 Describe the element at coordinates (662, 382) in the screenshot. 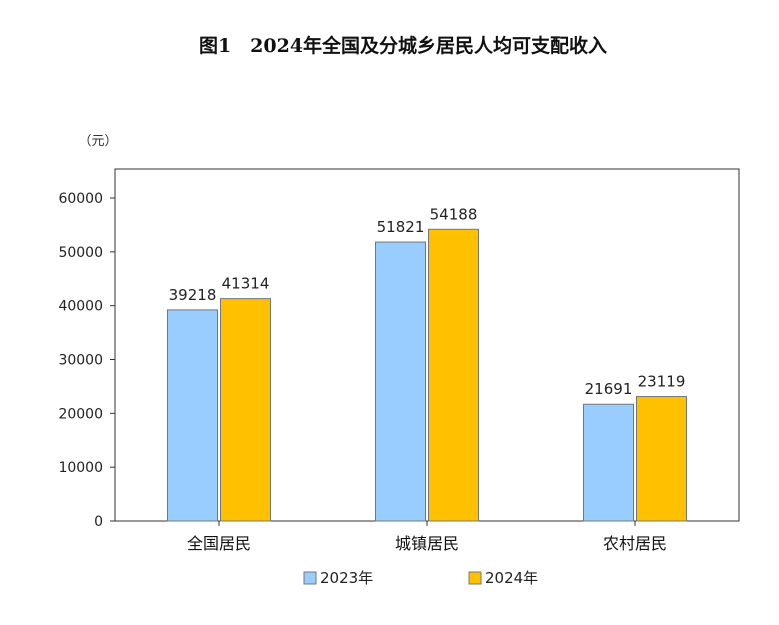

I see `data-label: 23119` at that location.